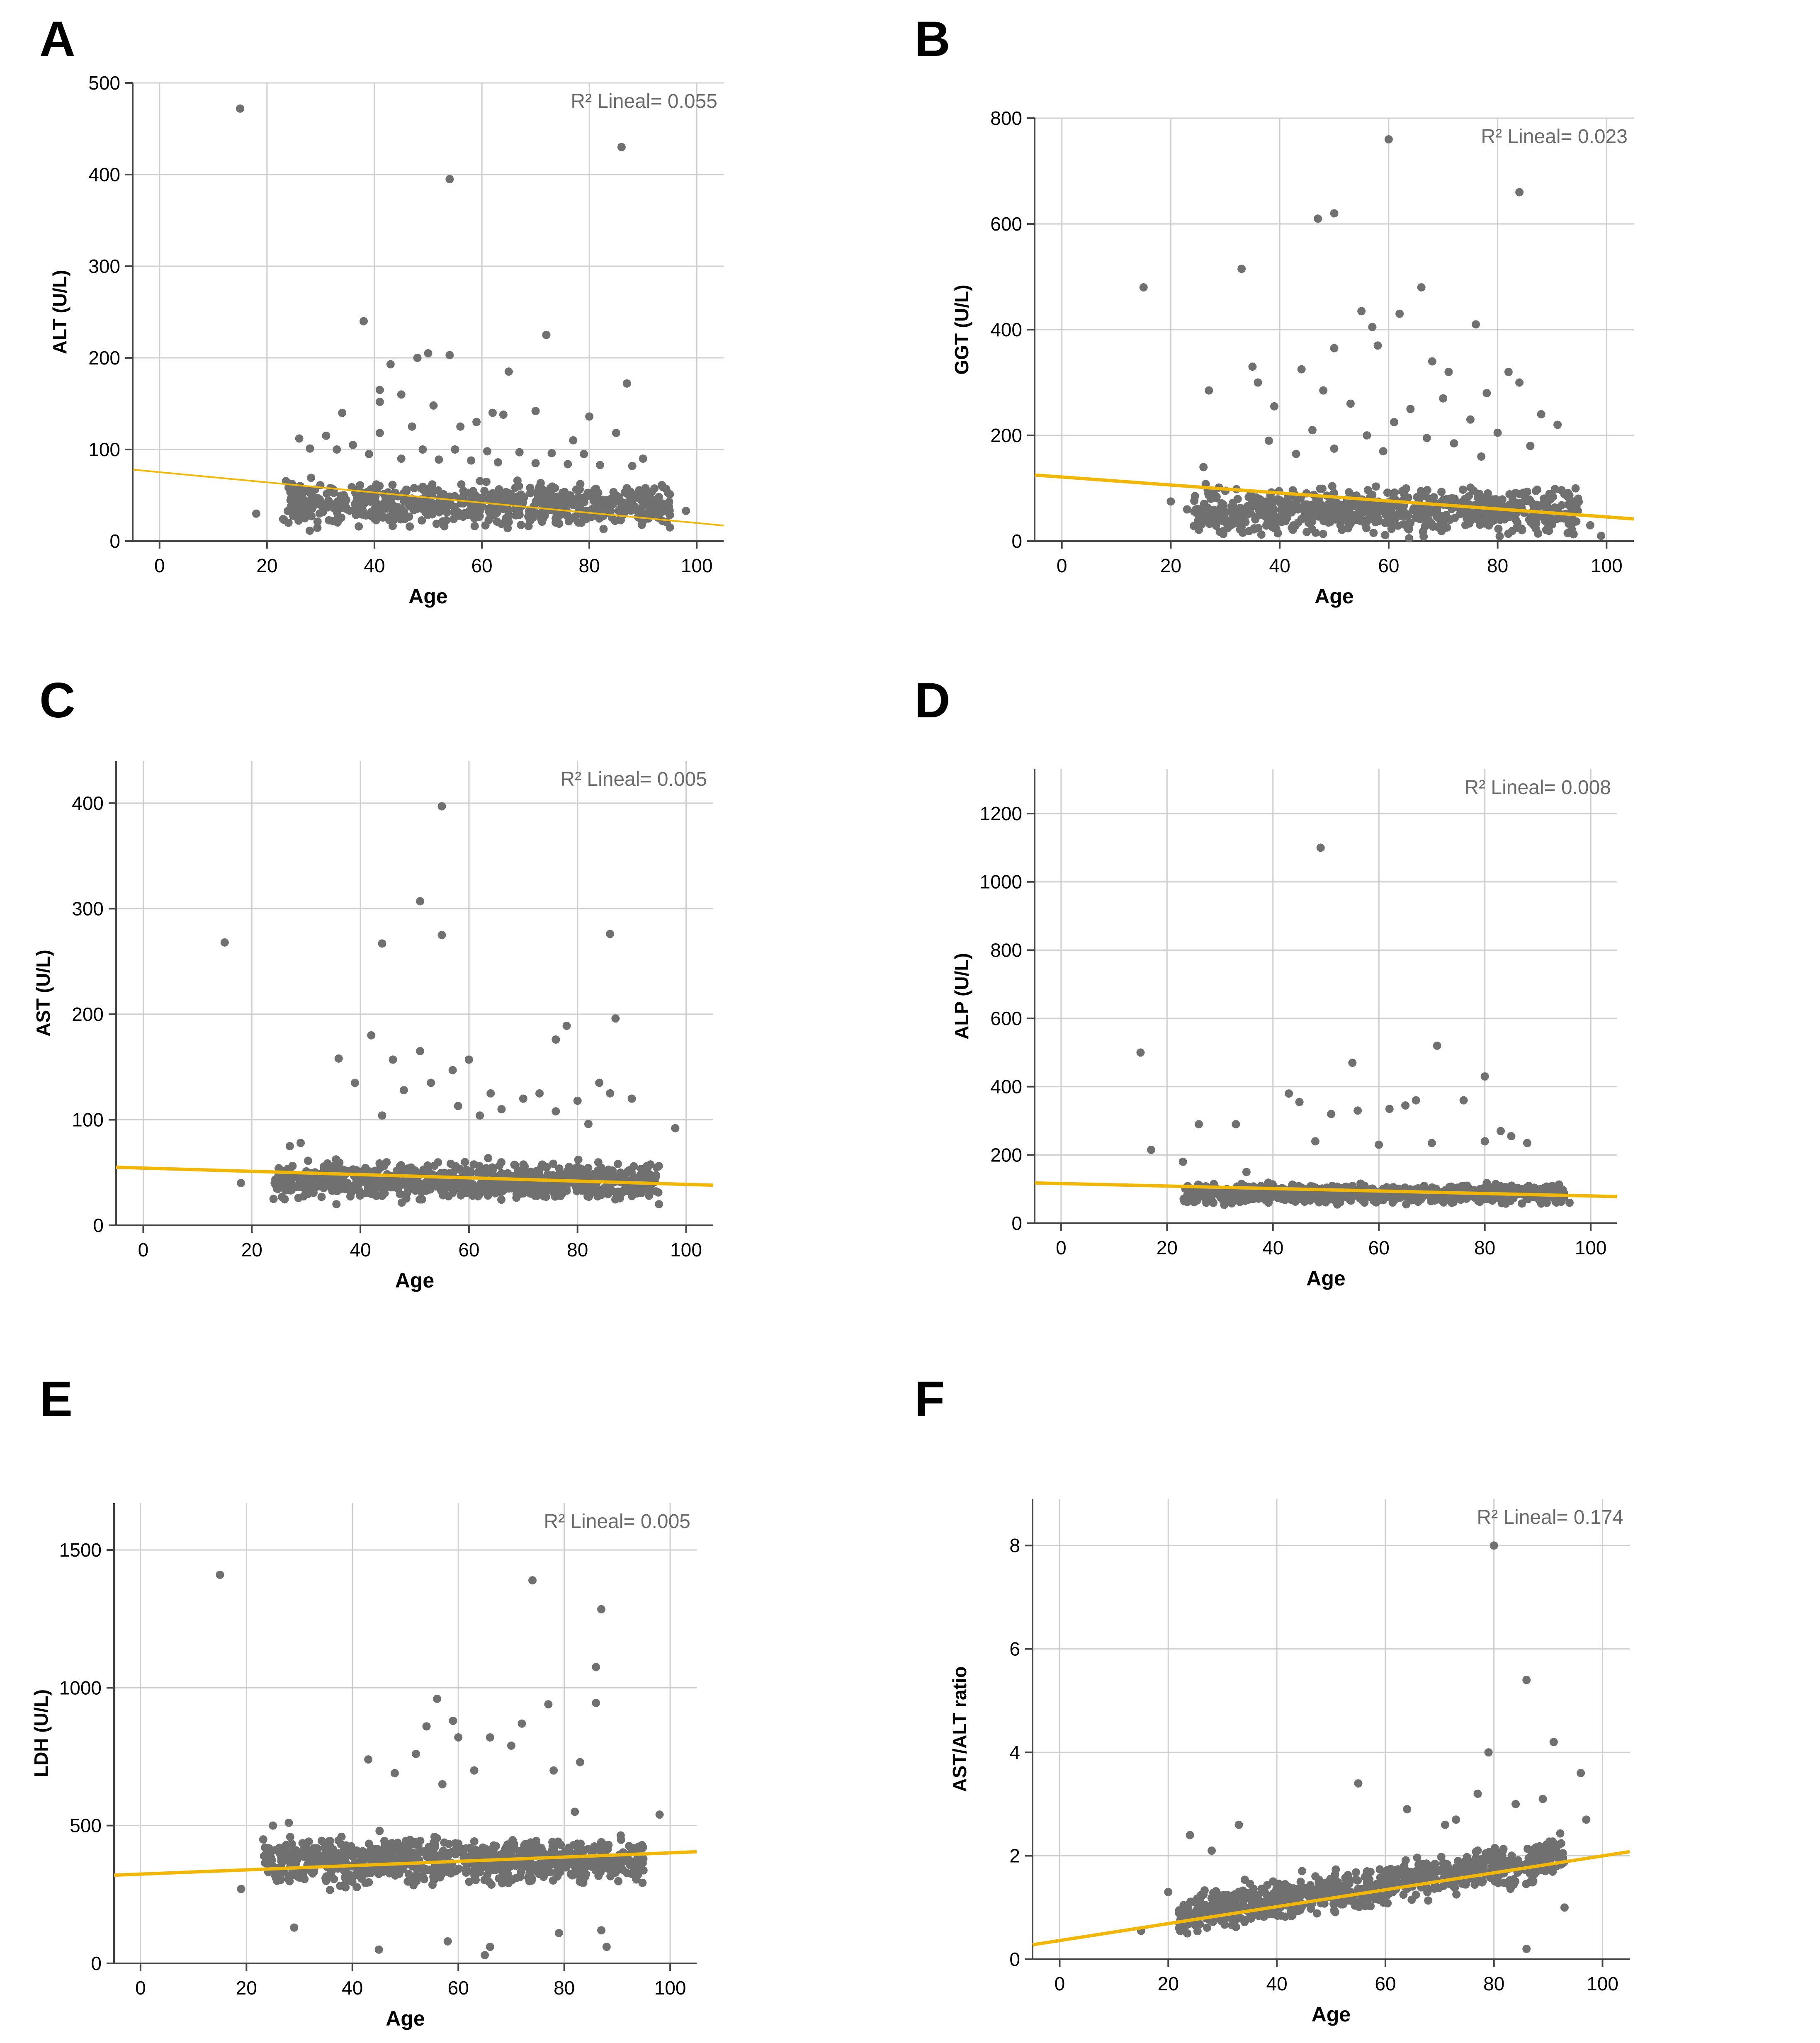  I want to click on panel-label: E, so click(56, 1399).